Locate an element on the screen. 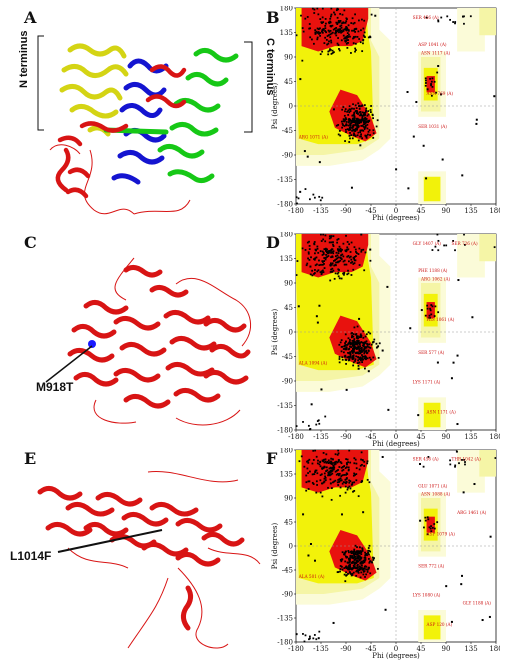 Image resolution: width=505 pixels, height=663 pixels. x-tick-label: -90 is located at coordinates (345, 437).